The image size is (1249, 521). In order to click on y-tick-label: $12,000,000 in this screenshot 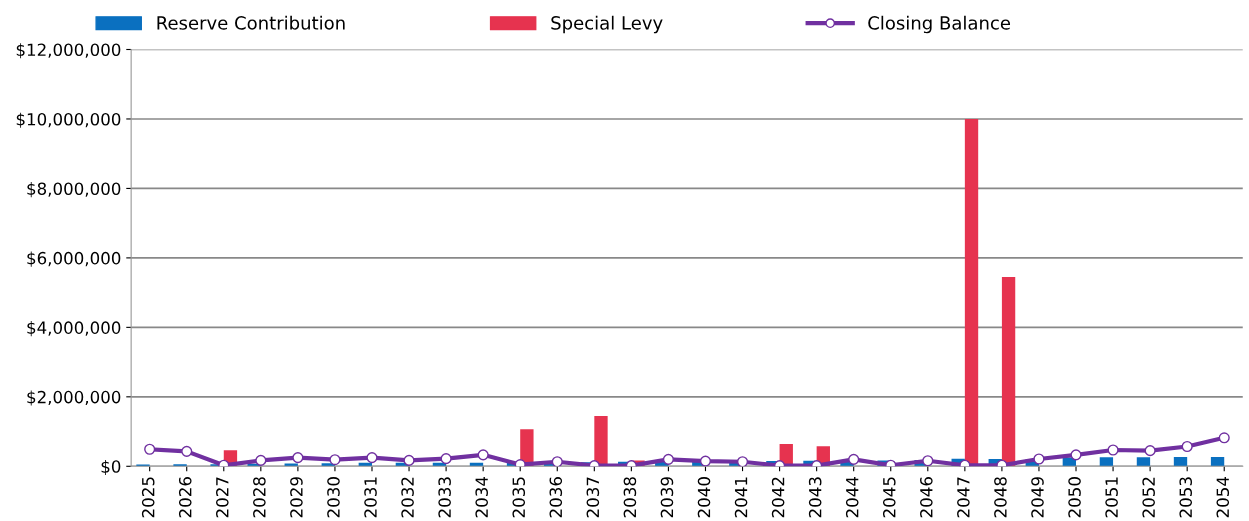, I will do `click(68, 51)`.